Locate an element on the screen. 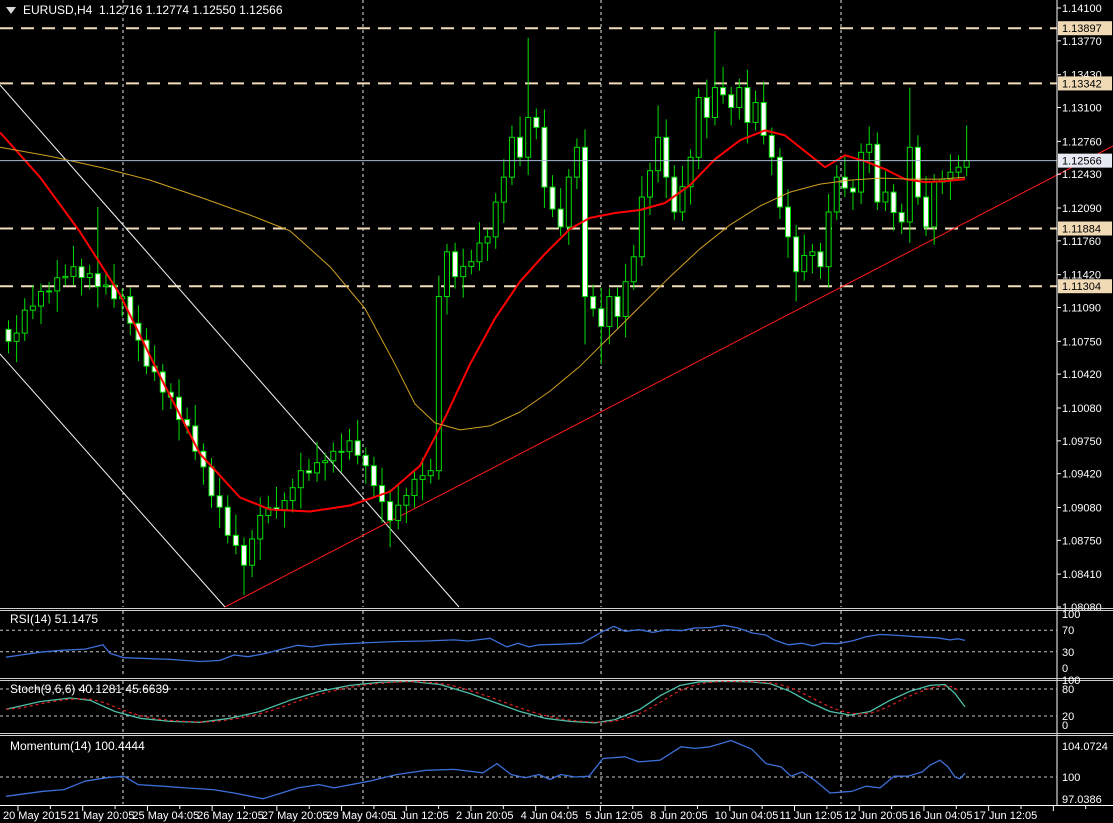 Image resolution: width=1113 pixels, height=823 pixels. momentum-line is located at coordinates (485, 769).